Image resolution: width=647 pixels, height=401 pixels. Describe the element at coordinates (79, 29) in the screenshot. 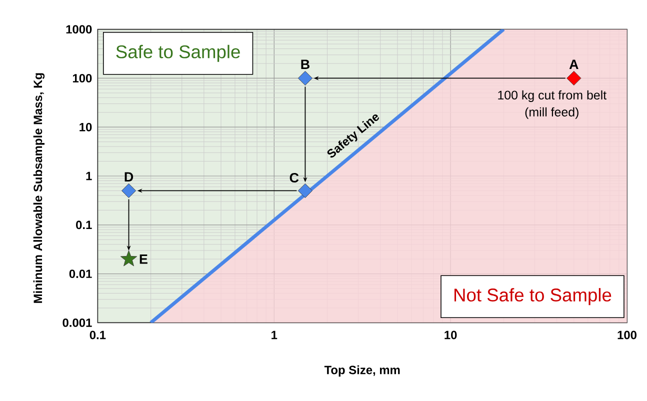

I see `y-tick-label: 1000` at that location.